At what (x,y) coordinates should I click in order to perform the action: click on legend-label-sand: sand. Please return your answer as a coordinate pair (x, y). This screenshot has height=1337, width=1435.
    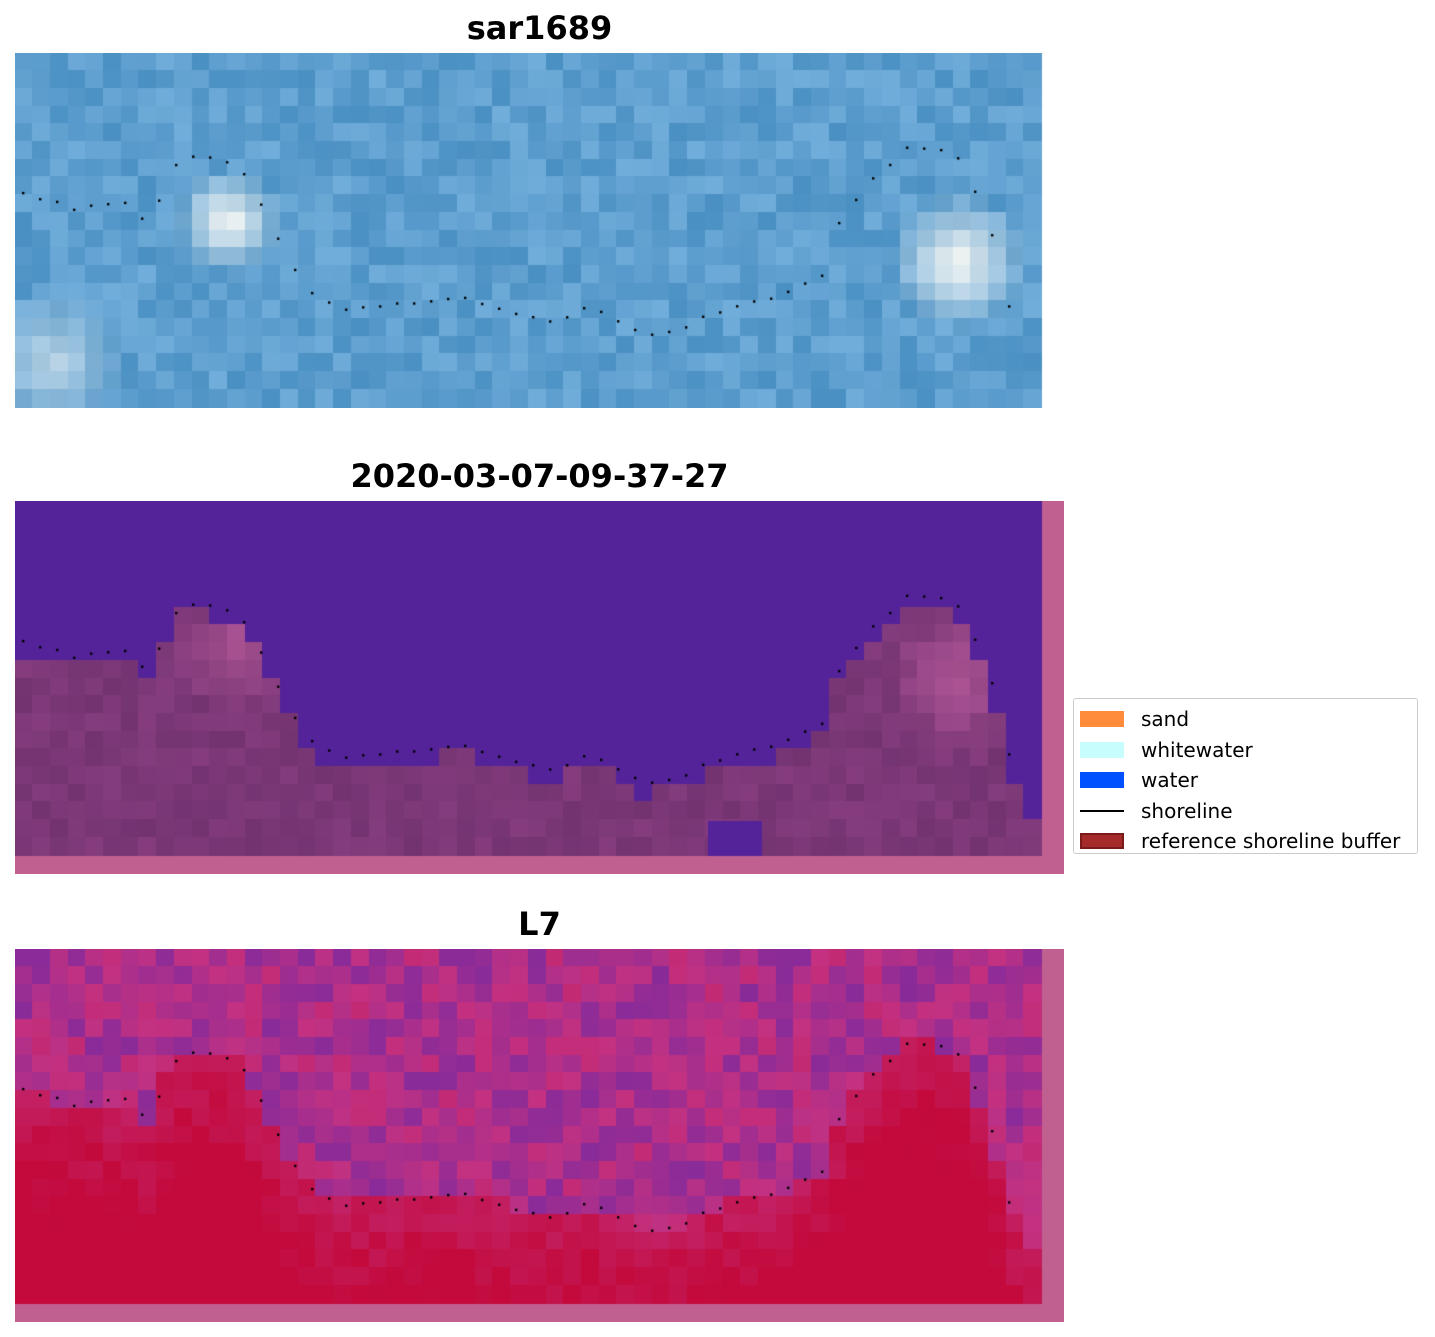
    Looking at the image, I should click on (1165, 719).